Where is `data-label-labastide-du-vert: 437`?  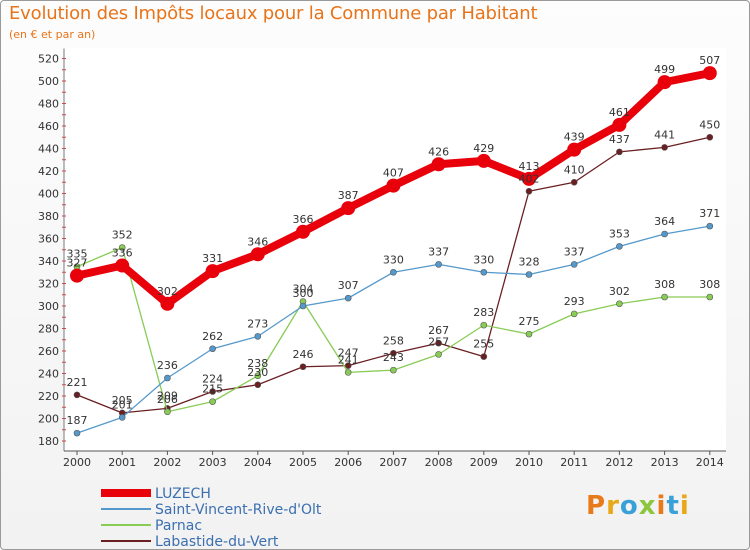
data-label-labastide-du-vert: 437 is located at coordinates (619, 139).